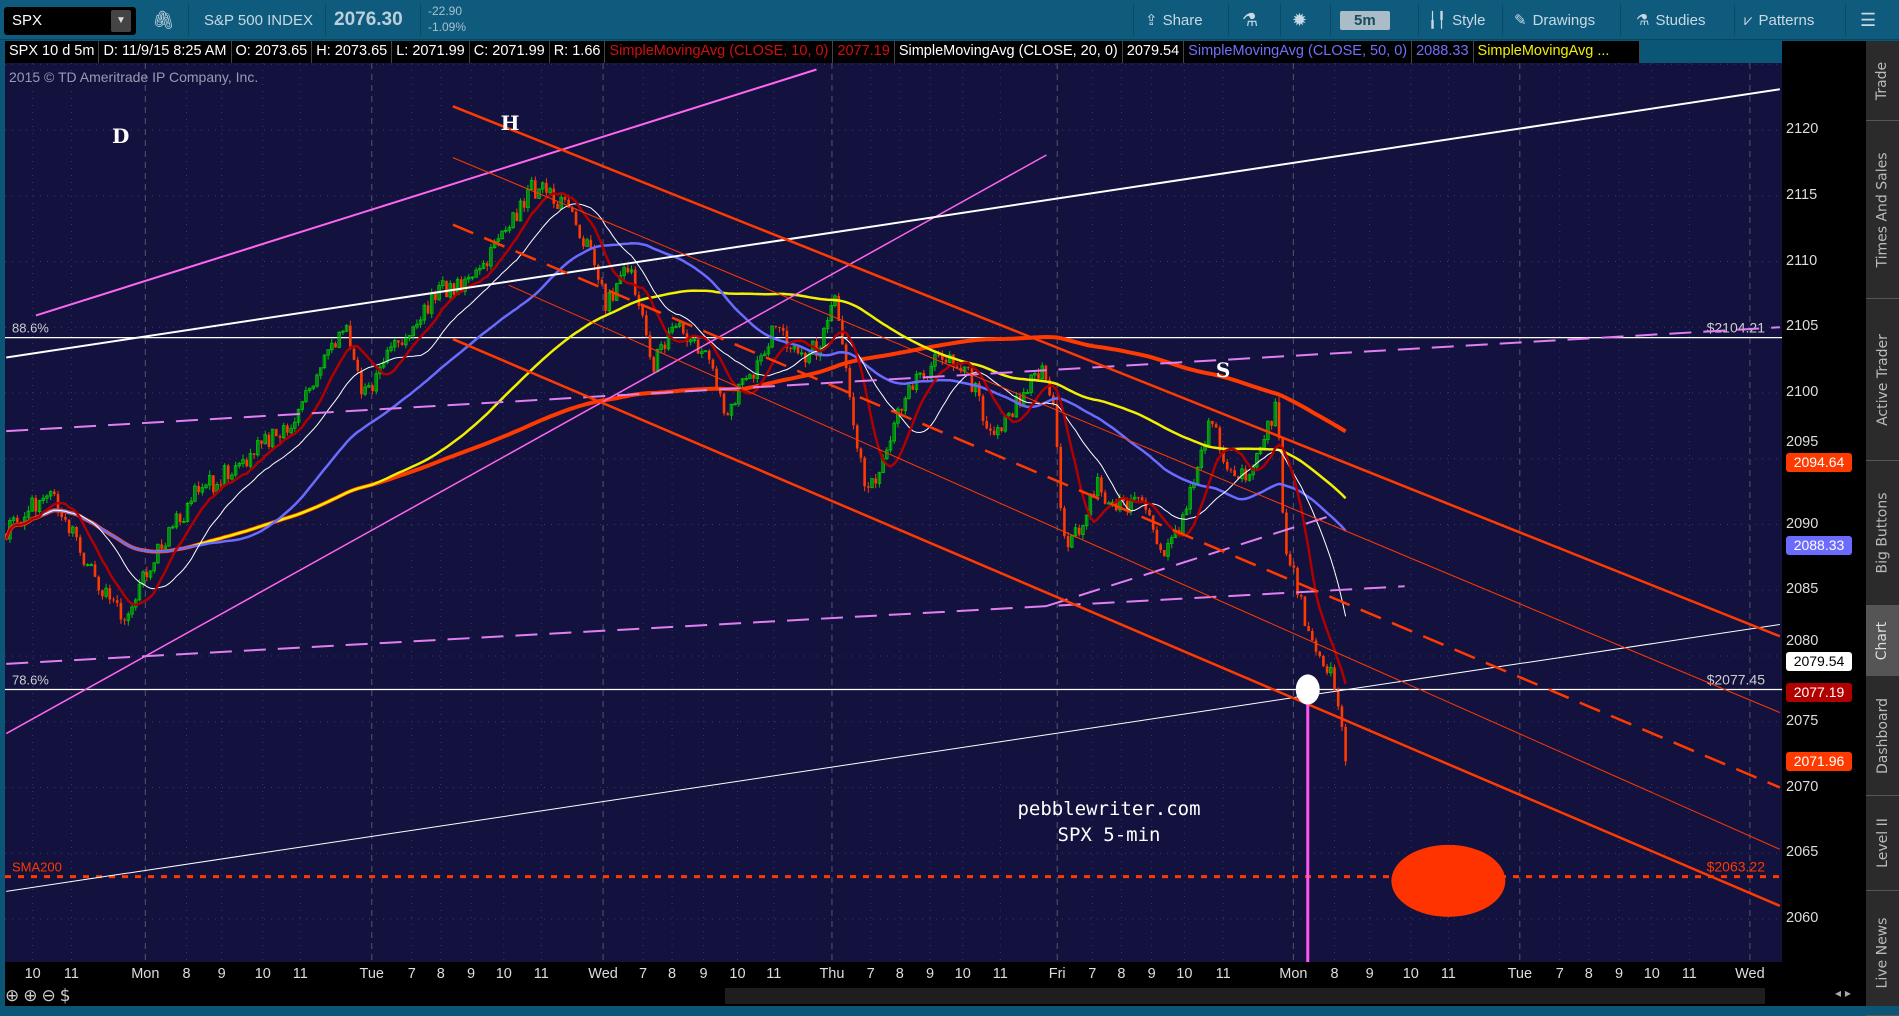 The width and height of the screenshot is (1899, 1016). What do you see at coordinates (1456, 20) in the screenshot?
I see `style-button: ╽╿ Style` at bounding box center [1456, 20].